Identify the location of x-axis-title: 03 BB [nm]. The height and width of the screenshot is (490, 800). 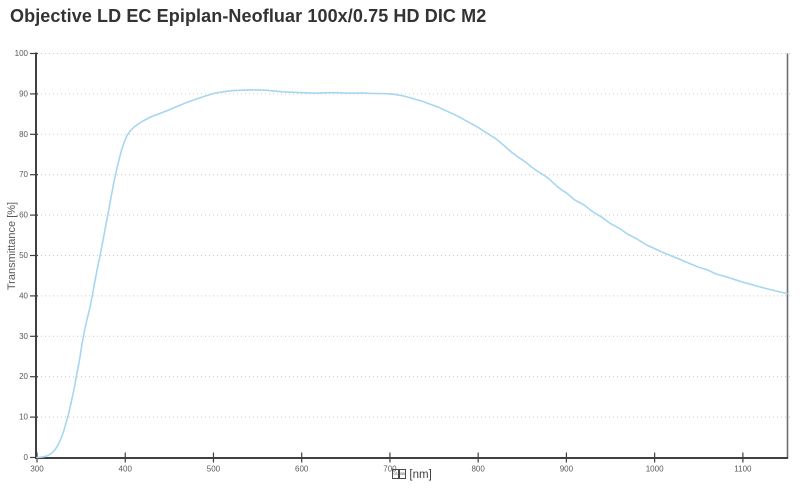
(412, 476).